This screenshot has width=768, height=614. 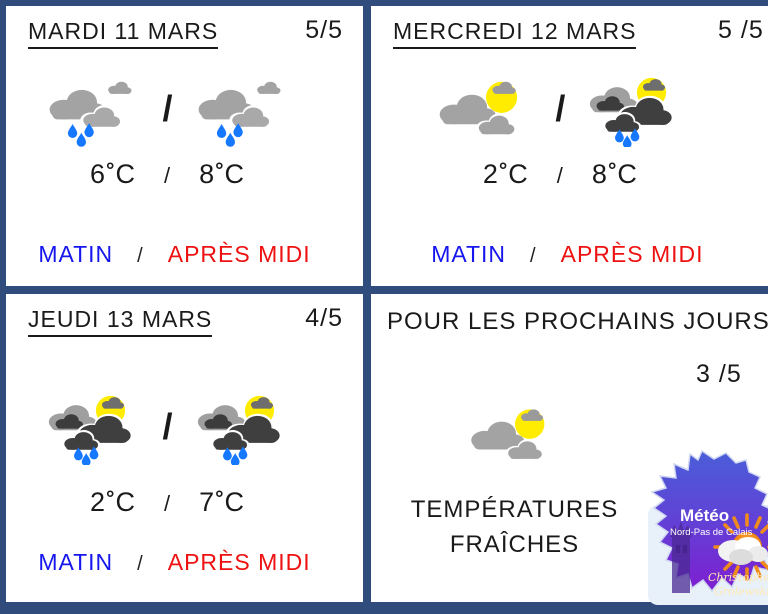 What do you see at coordinates (184, 502) in the screenshot?
I see `temperature-row: 2°C / 7°C` at bounding box center [184, 502].